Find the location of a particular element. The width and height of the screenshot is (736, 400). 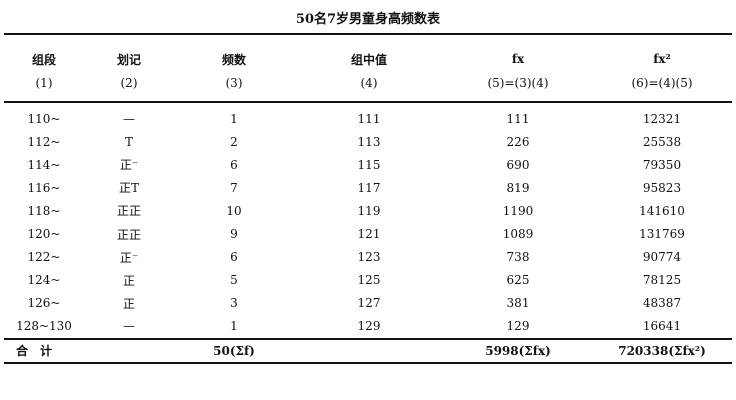

empty-cell is located at coordinates (369, 351).